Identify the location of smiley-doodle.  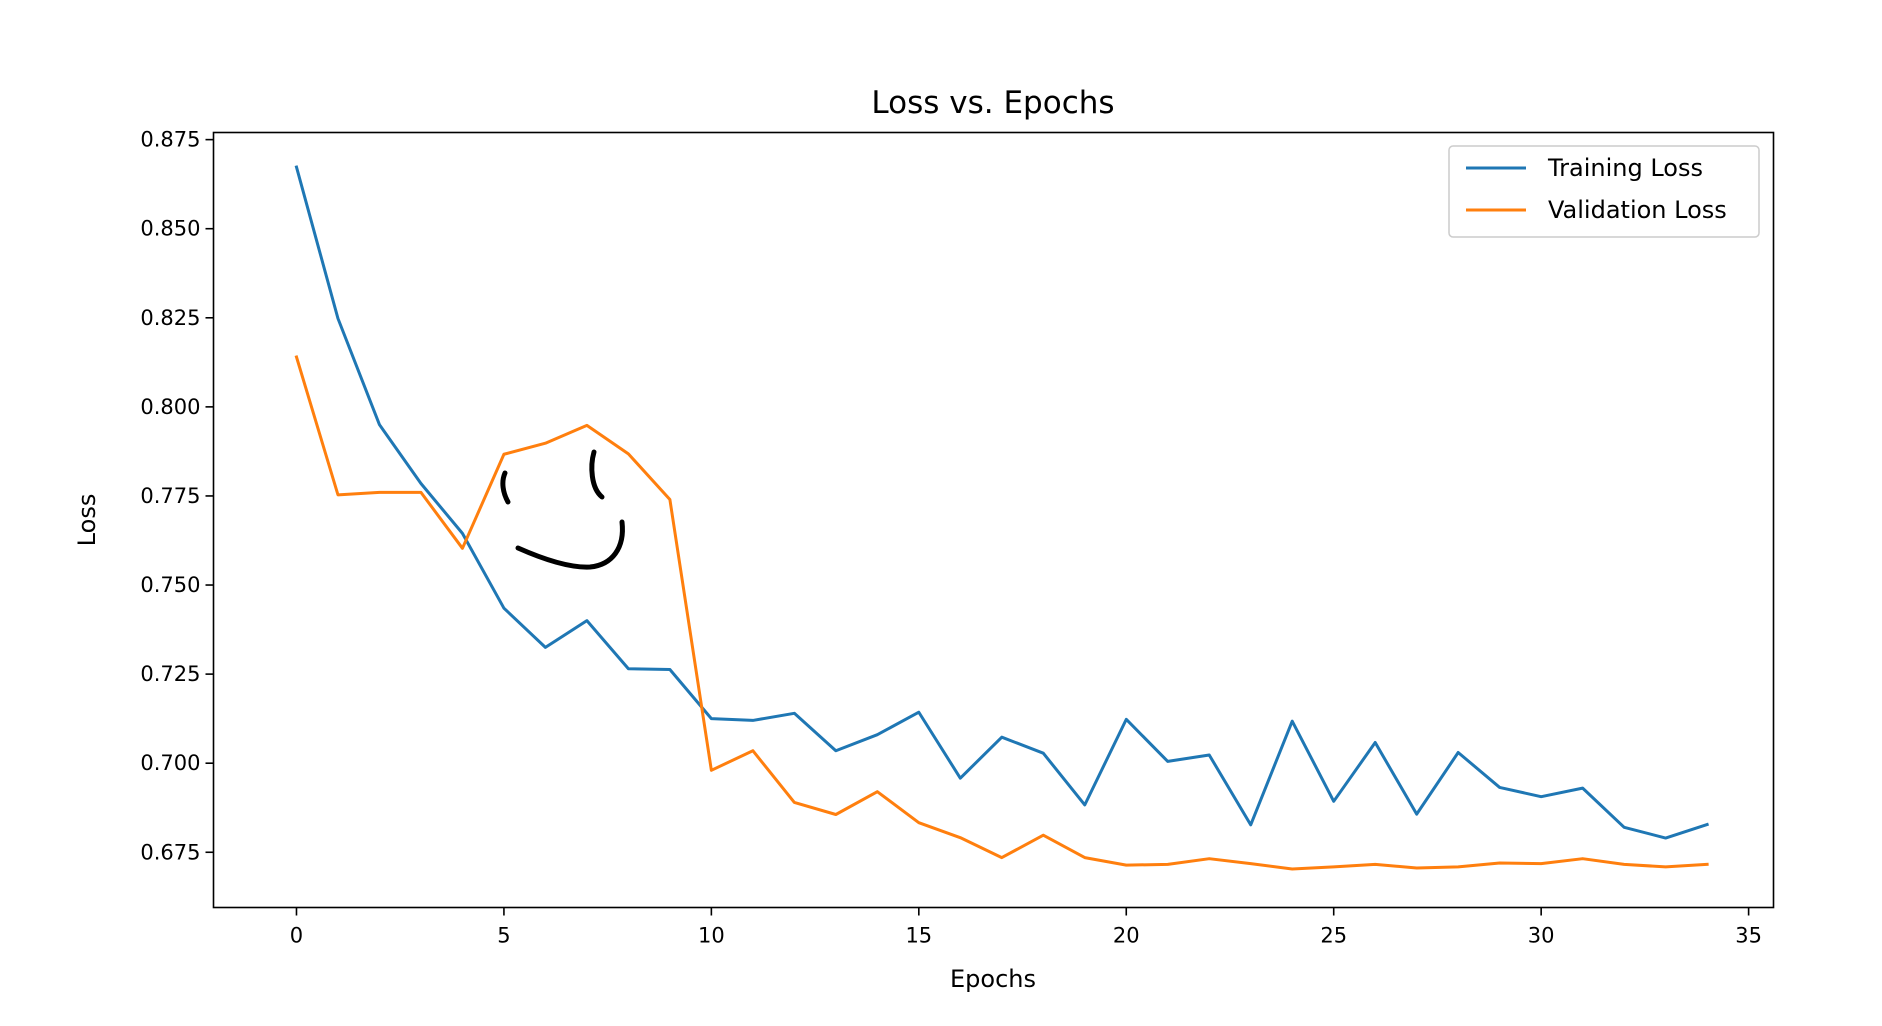
(562, 509).